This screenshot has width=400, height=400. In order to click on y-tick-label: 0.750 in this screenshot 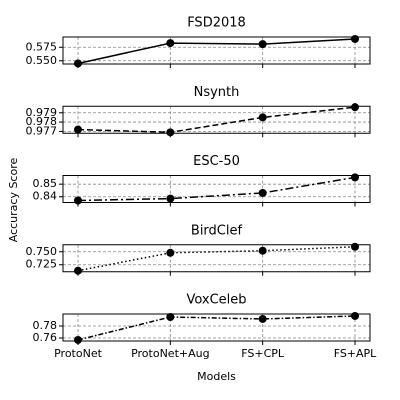, I will do `click(42, 251)`.